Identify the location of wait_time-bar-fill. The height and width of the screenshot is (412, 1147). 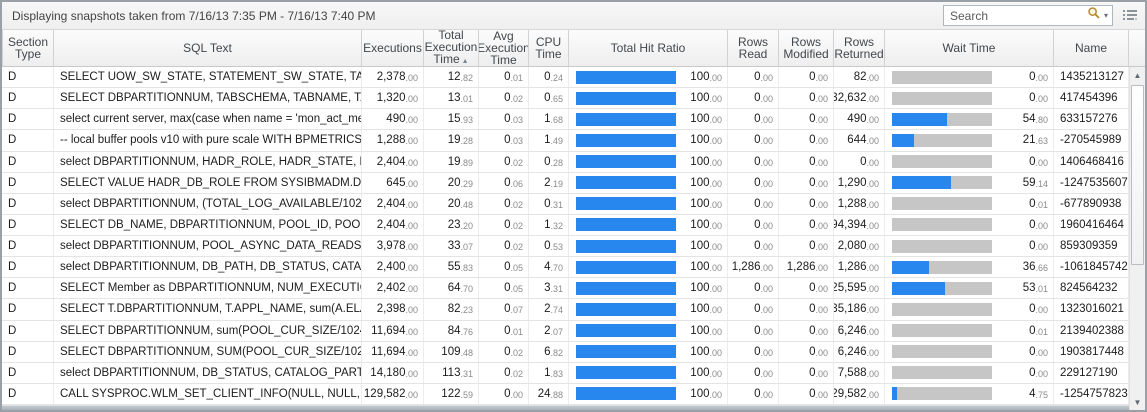
(918, 288).